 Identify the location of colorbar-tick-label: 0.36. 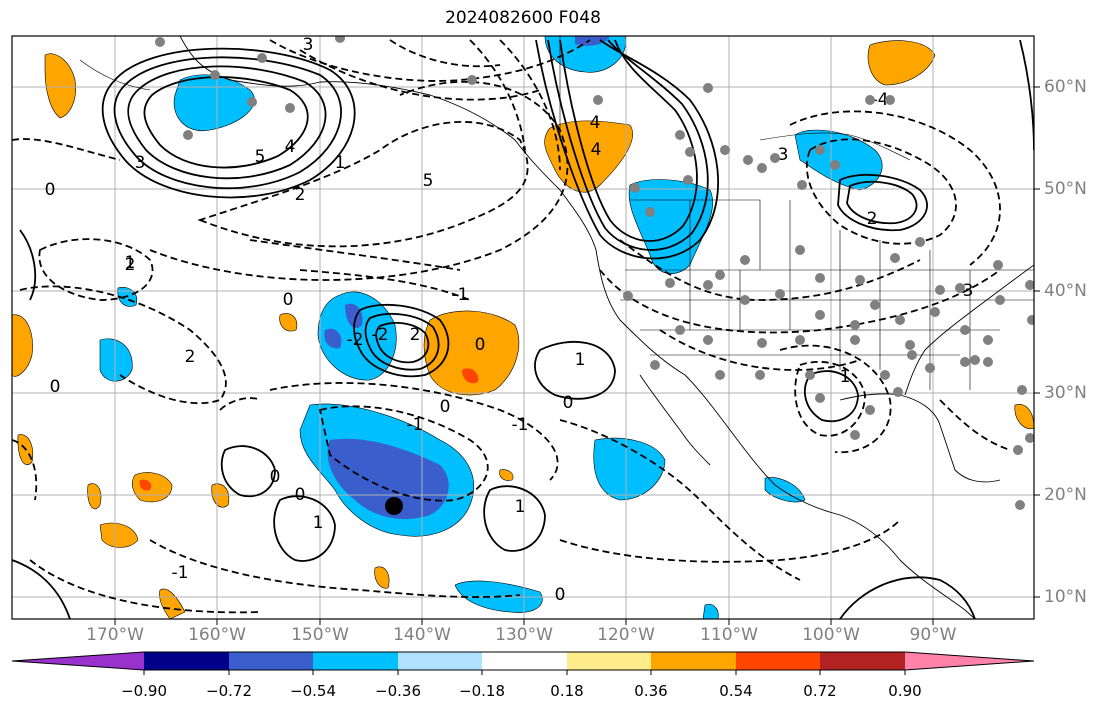
(651, 691).